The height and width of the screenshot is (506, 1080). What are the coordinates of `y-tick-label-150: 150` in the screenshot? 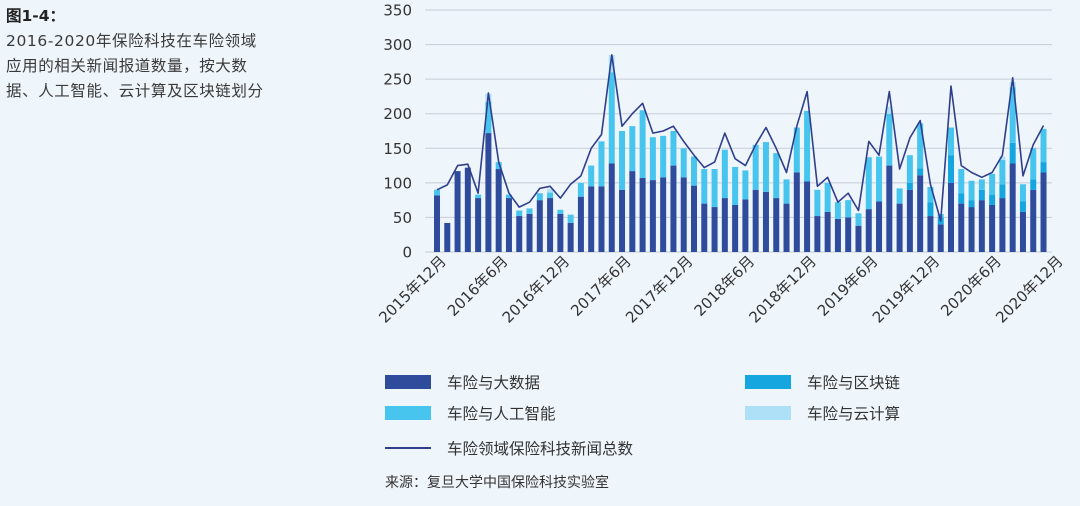 It's located at (397, 149).